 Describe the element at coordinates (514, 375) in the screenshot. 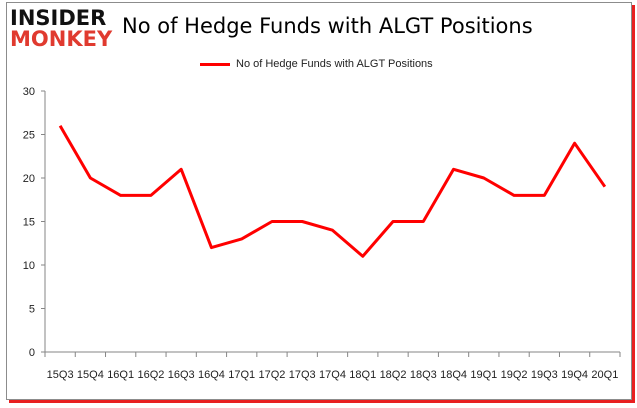

I see `x-tick-label: 19Q2` at that location.